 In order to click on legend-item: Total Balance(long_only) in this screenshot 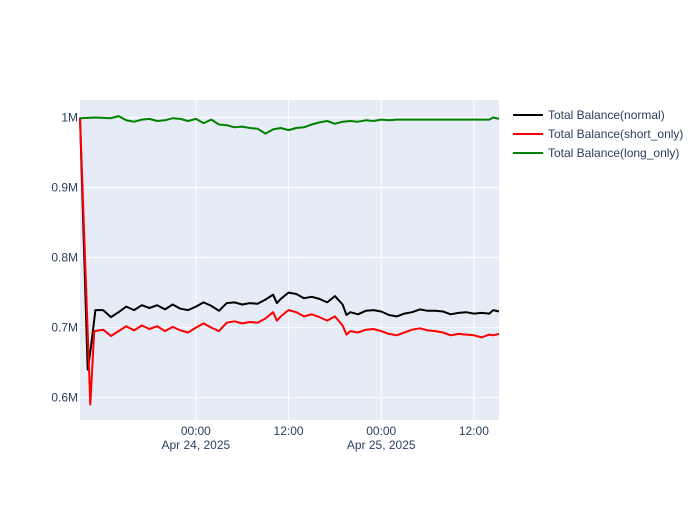, I will do `click(596, 153)`.